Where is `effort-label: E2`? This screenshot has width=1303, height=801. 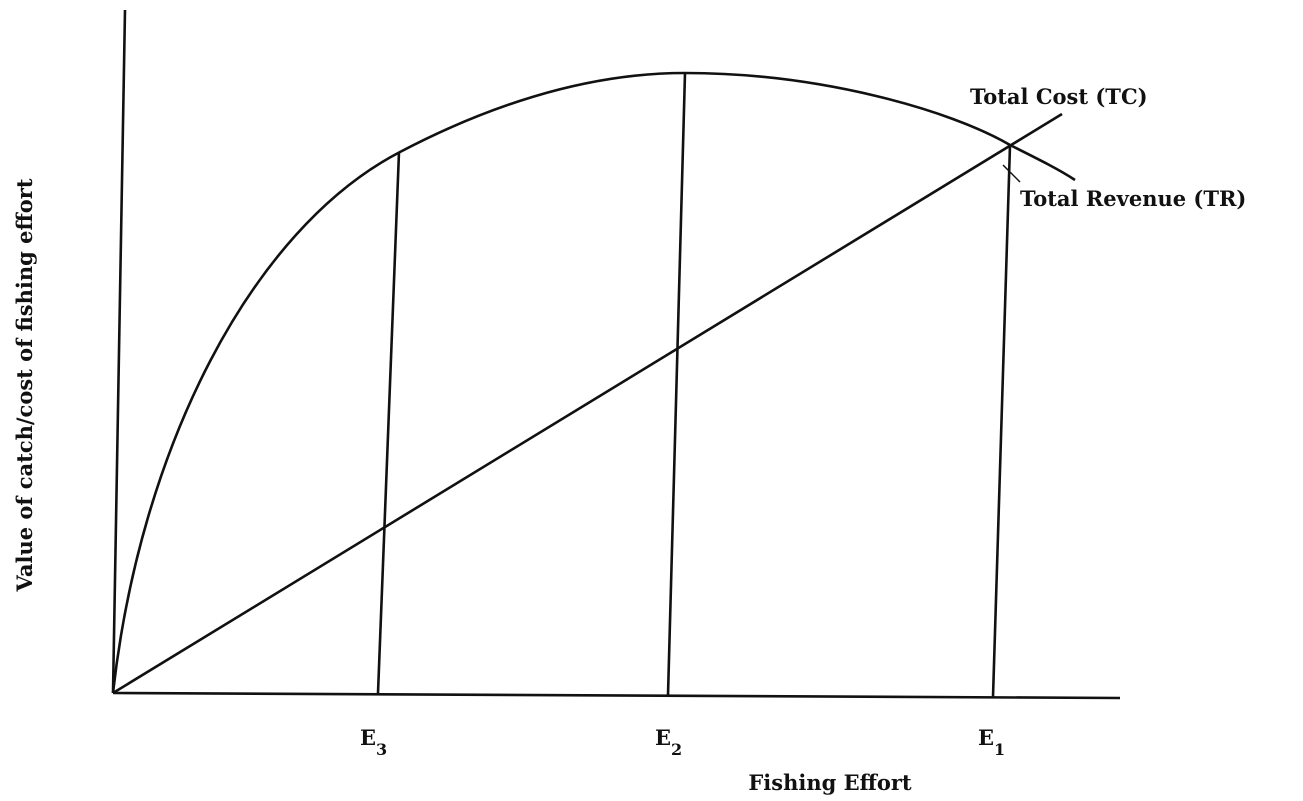
effort-label: E2 is located at coordinates (668, 742).